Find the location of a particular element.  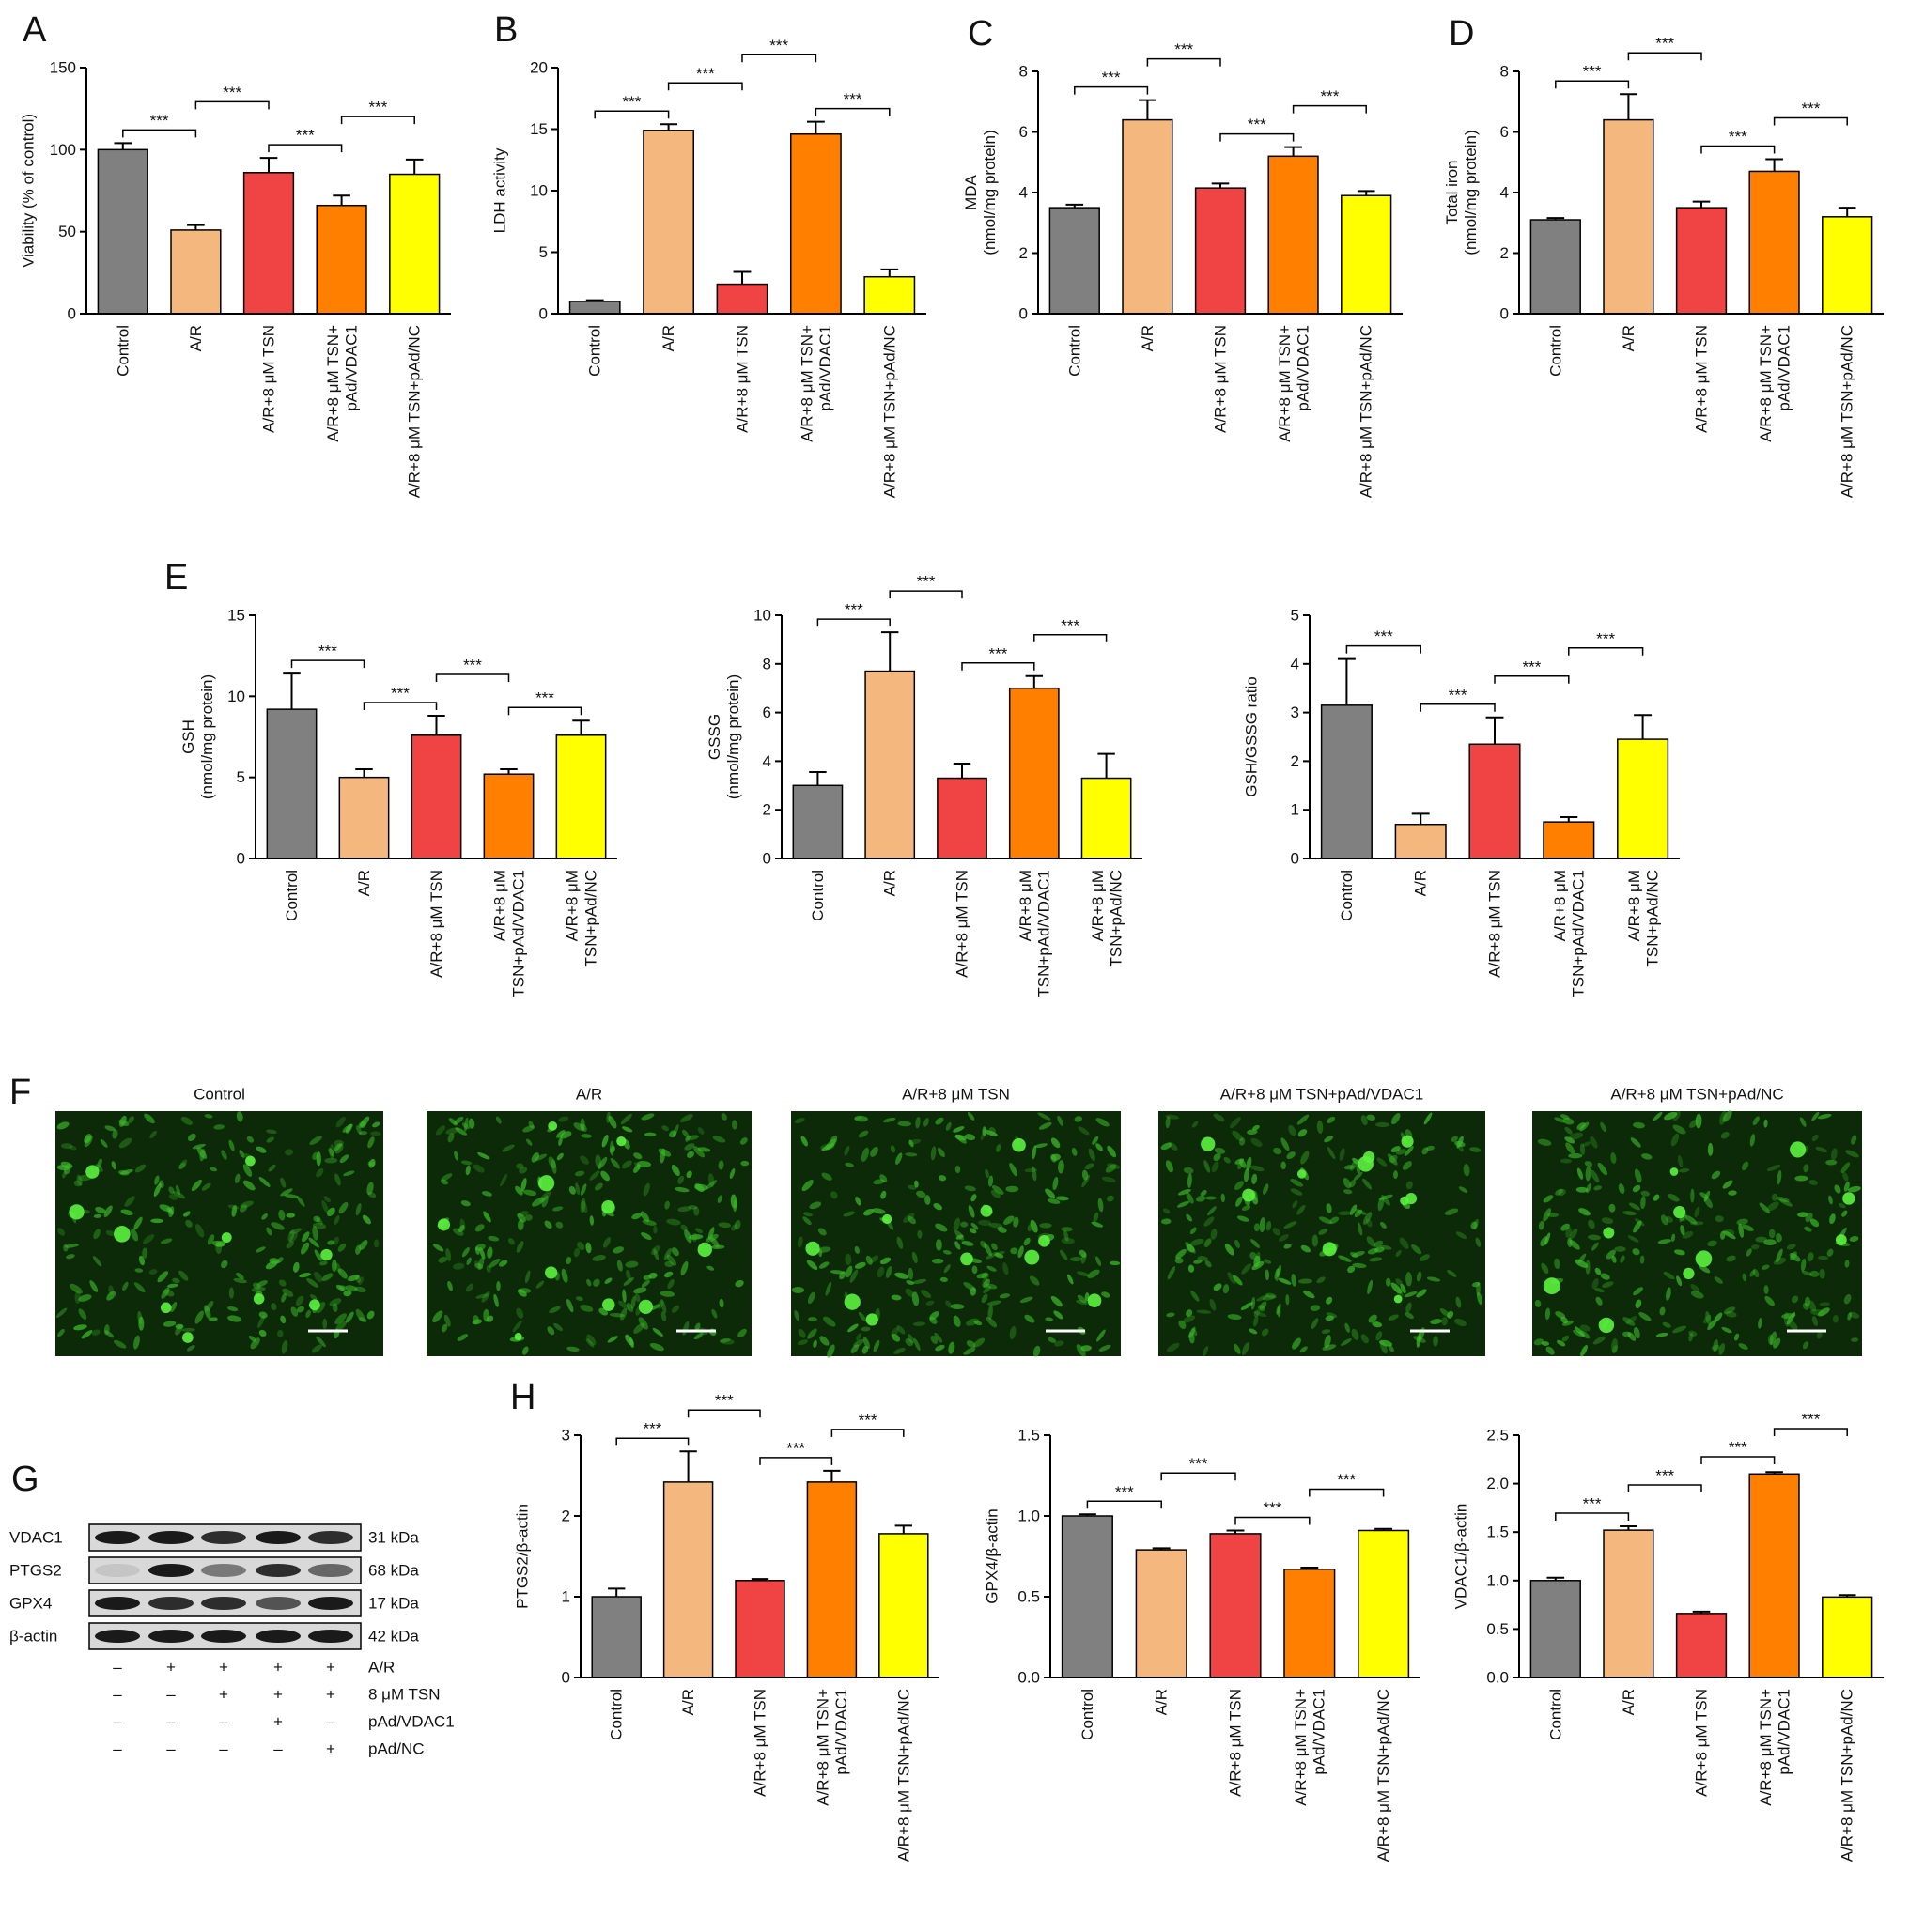

y-tick-label: 4 is located at coordinates (767, 761).